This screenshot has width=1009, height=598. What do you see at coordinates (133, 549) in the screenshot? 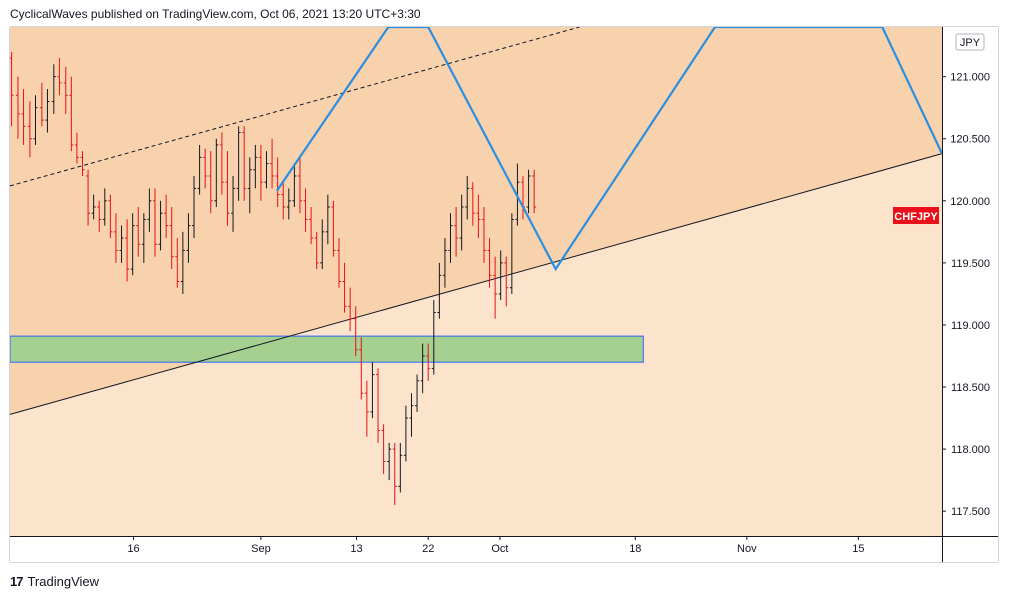
I see `time-tick-label: 16` at bounding box center [133, 549].